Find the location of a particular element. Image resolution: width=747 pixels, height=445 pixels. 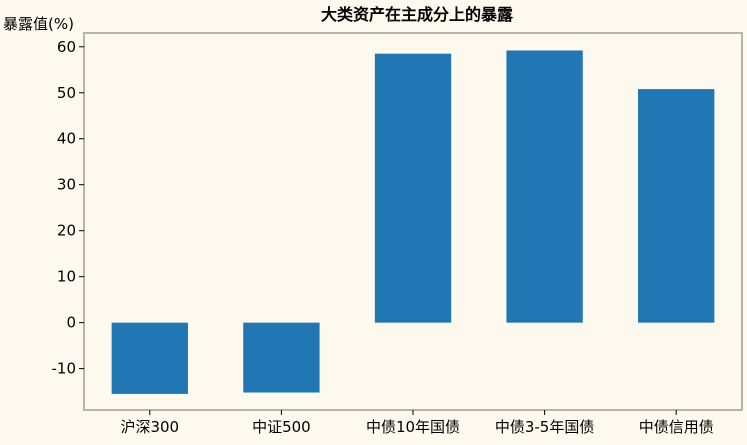

x-tick-label-4: 中债信用债 is located at coordinates (676, 427).